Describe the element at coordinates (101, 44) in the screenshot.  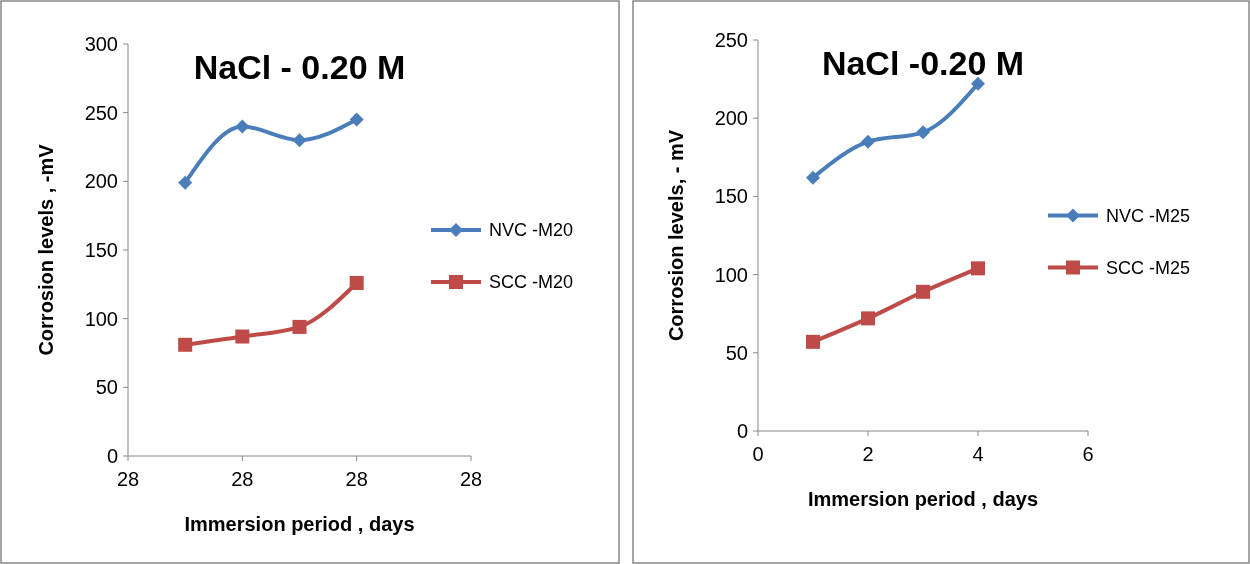
I see `y-tick-label: 300` at that location.